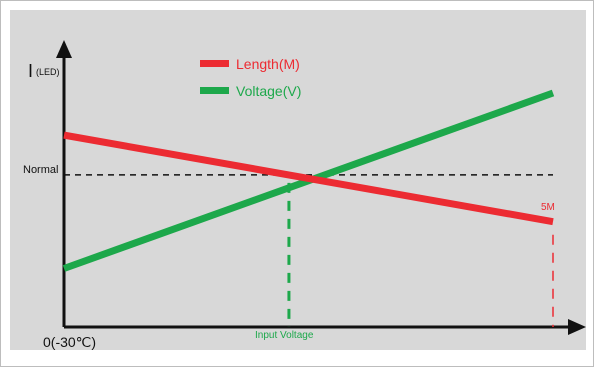 Image resolution: width=594 pixels, height=368 pixels. I want to click on origin-label: 0(-30℃), so click(69, 342).